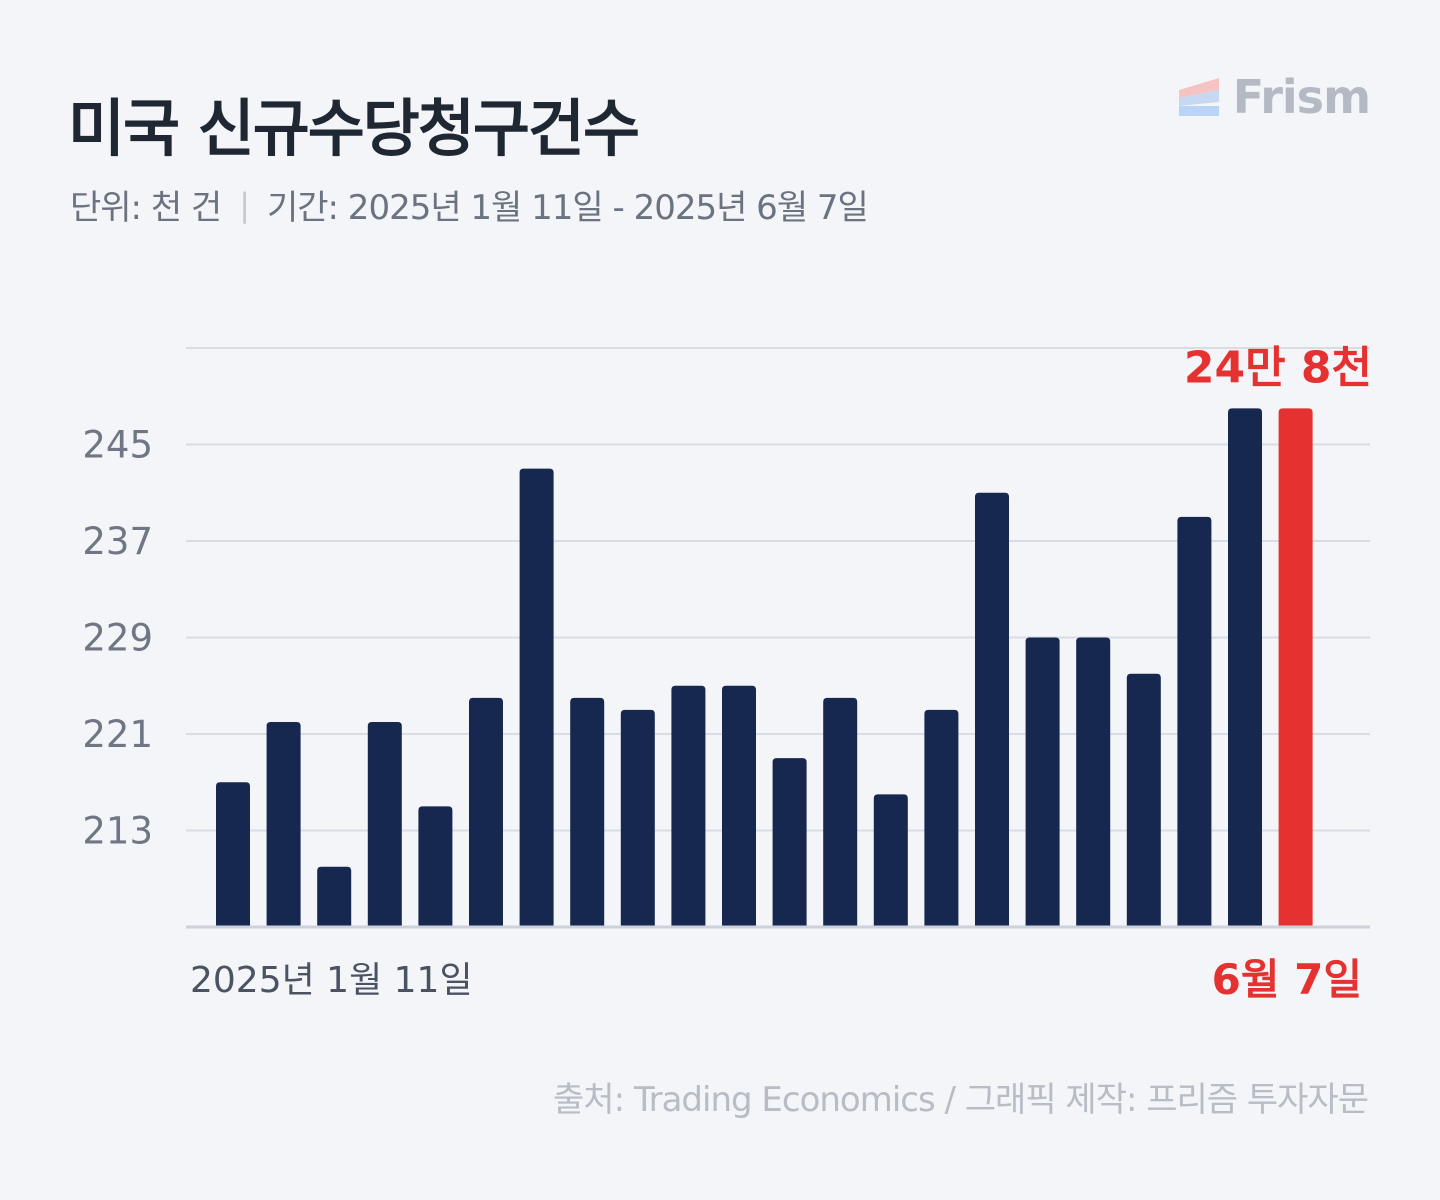  I want to click on chart-subtitle: 단위: 천 건 | 기간: 2025년 1월 11일 - 2025년 6월 7일, so click(469, 204).